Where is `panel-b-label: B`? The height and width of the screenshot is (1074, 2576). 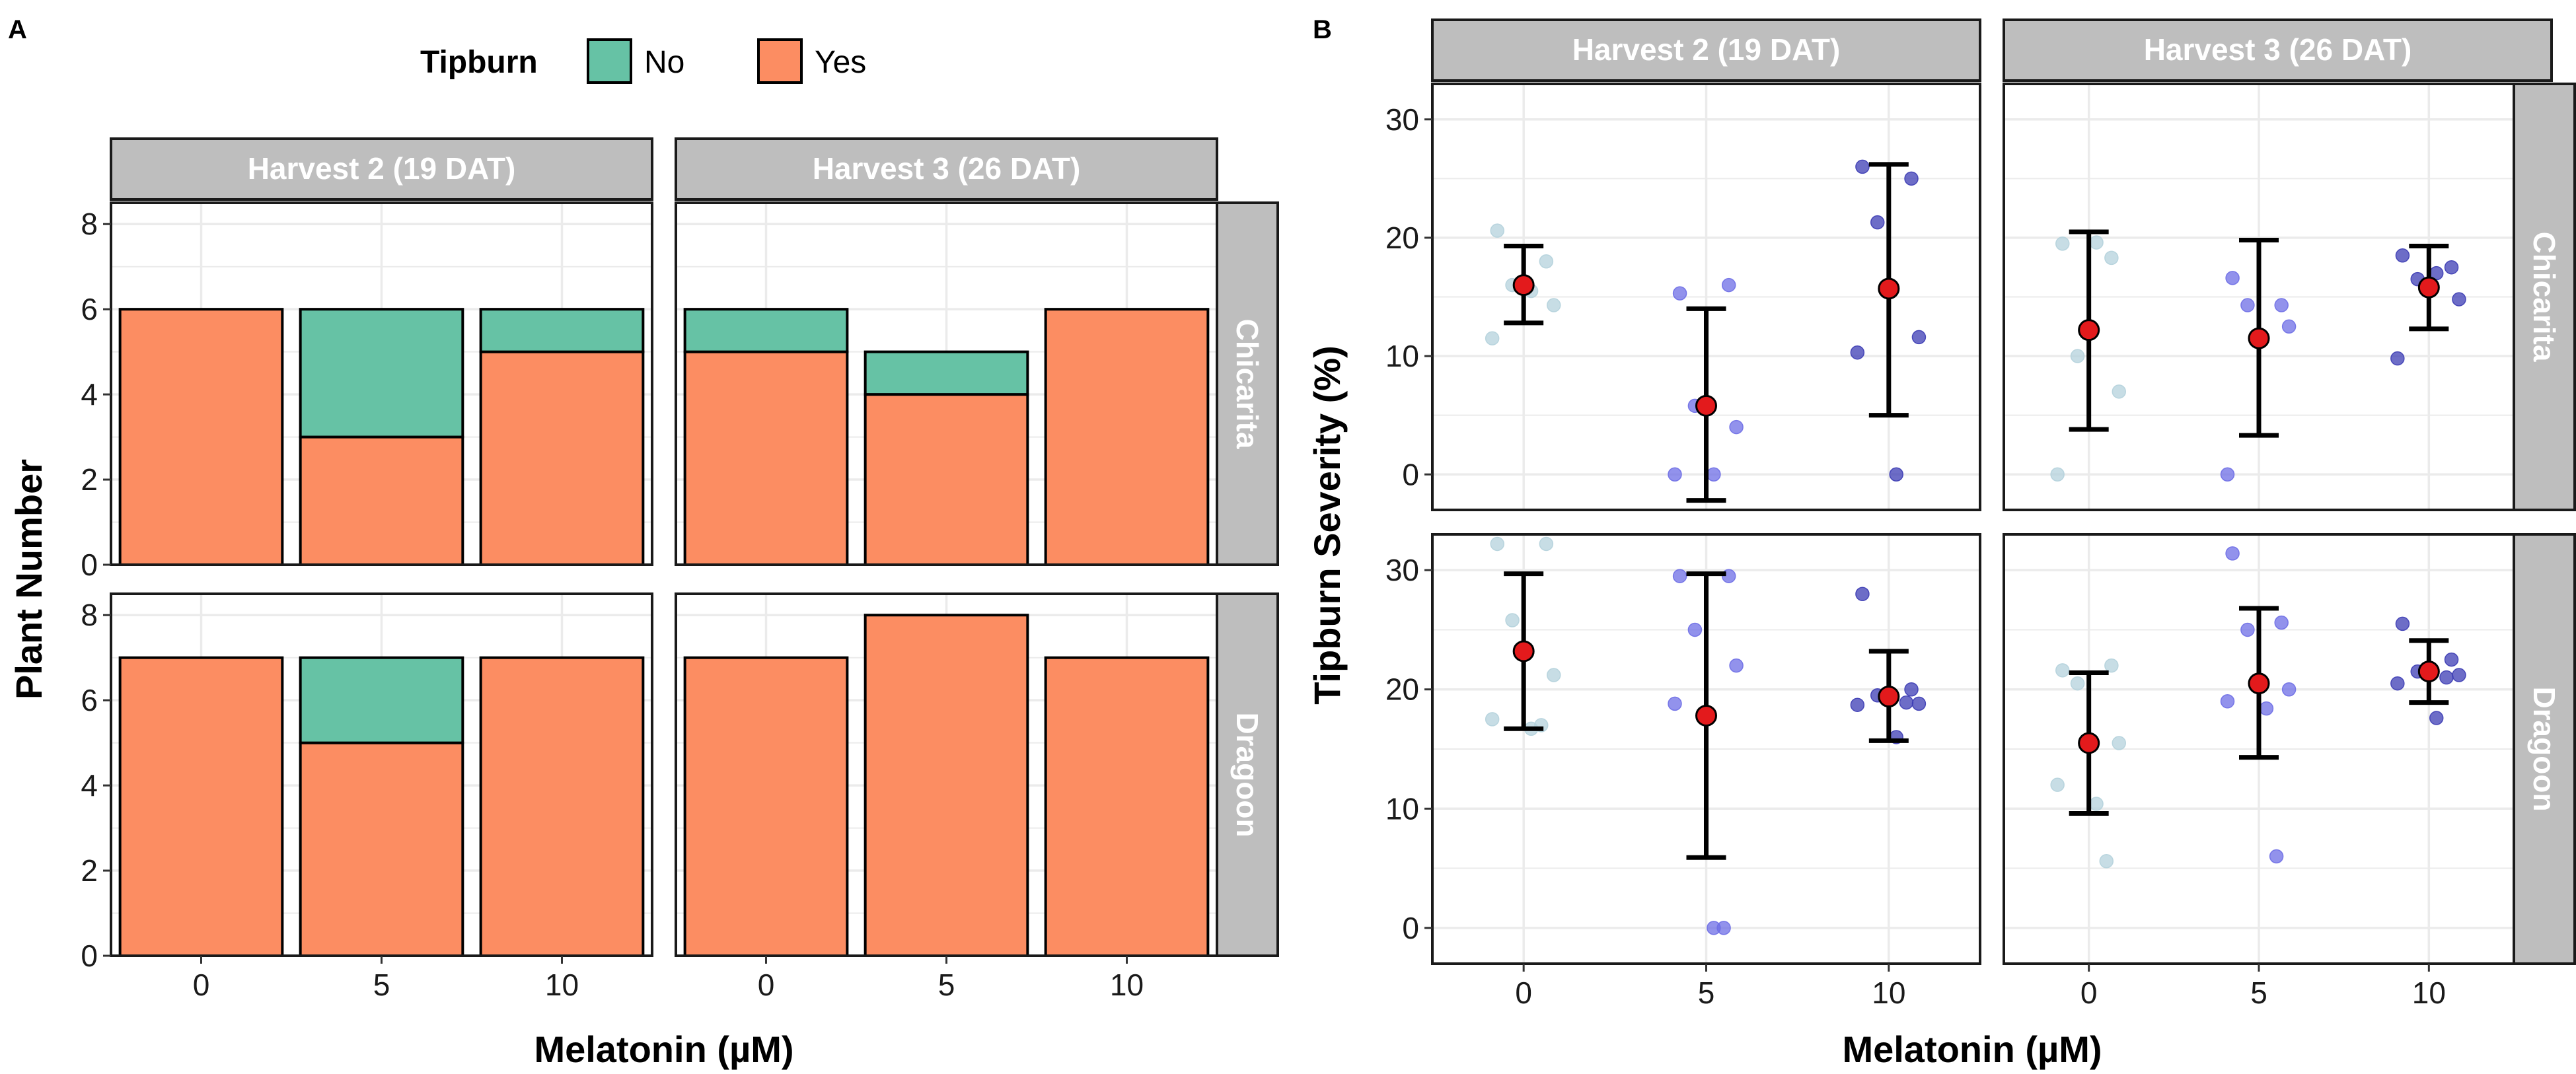
panel-b-label: B is located at coordinates (1322, 29).